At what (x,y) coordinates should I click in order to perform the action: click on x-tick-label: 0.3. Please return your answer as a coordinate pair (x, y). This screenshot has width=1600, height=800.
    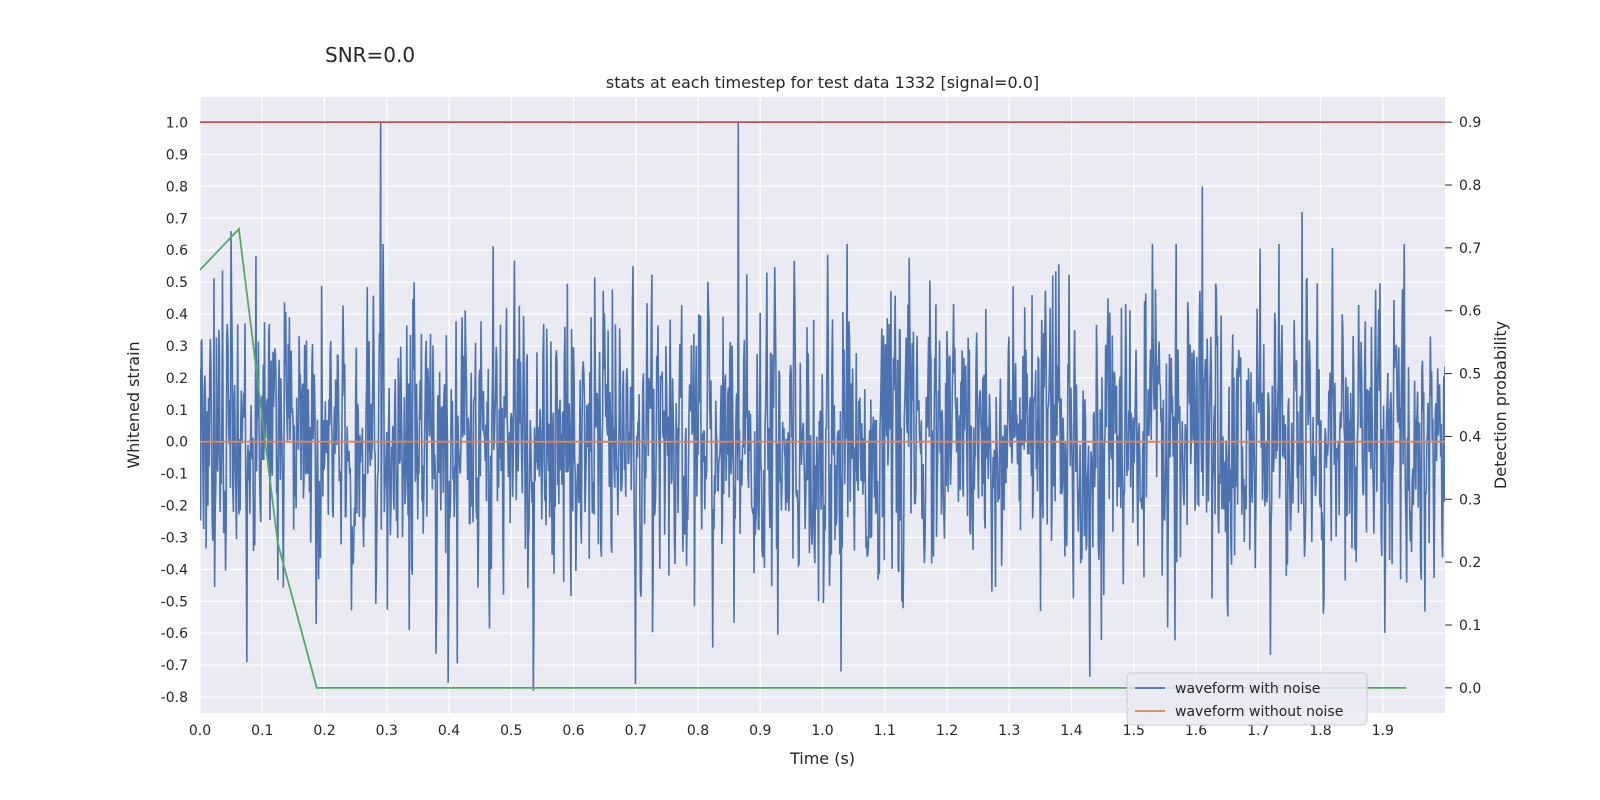
    Looking at the image, I should click on (387, 731).